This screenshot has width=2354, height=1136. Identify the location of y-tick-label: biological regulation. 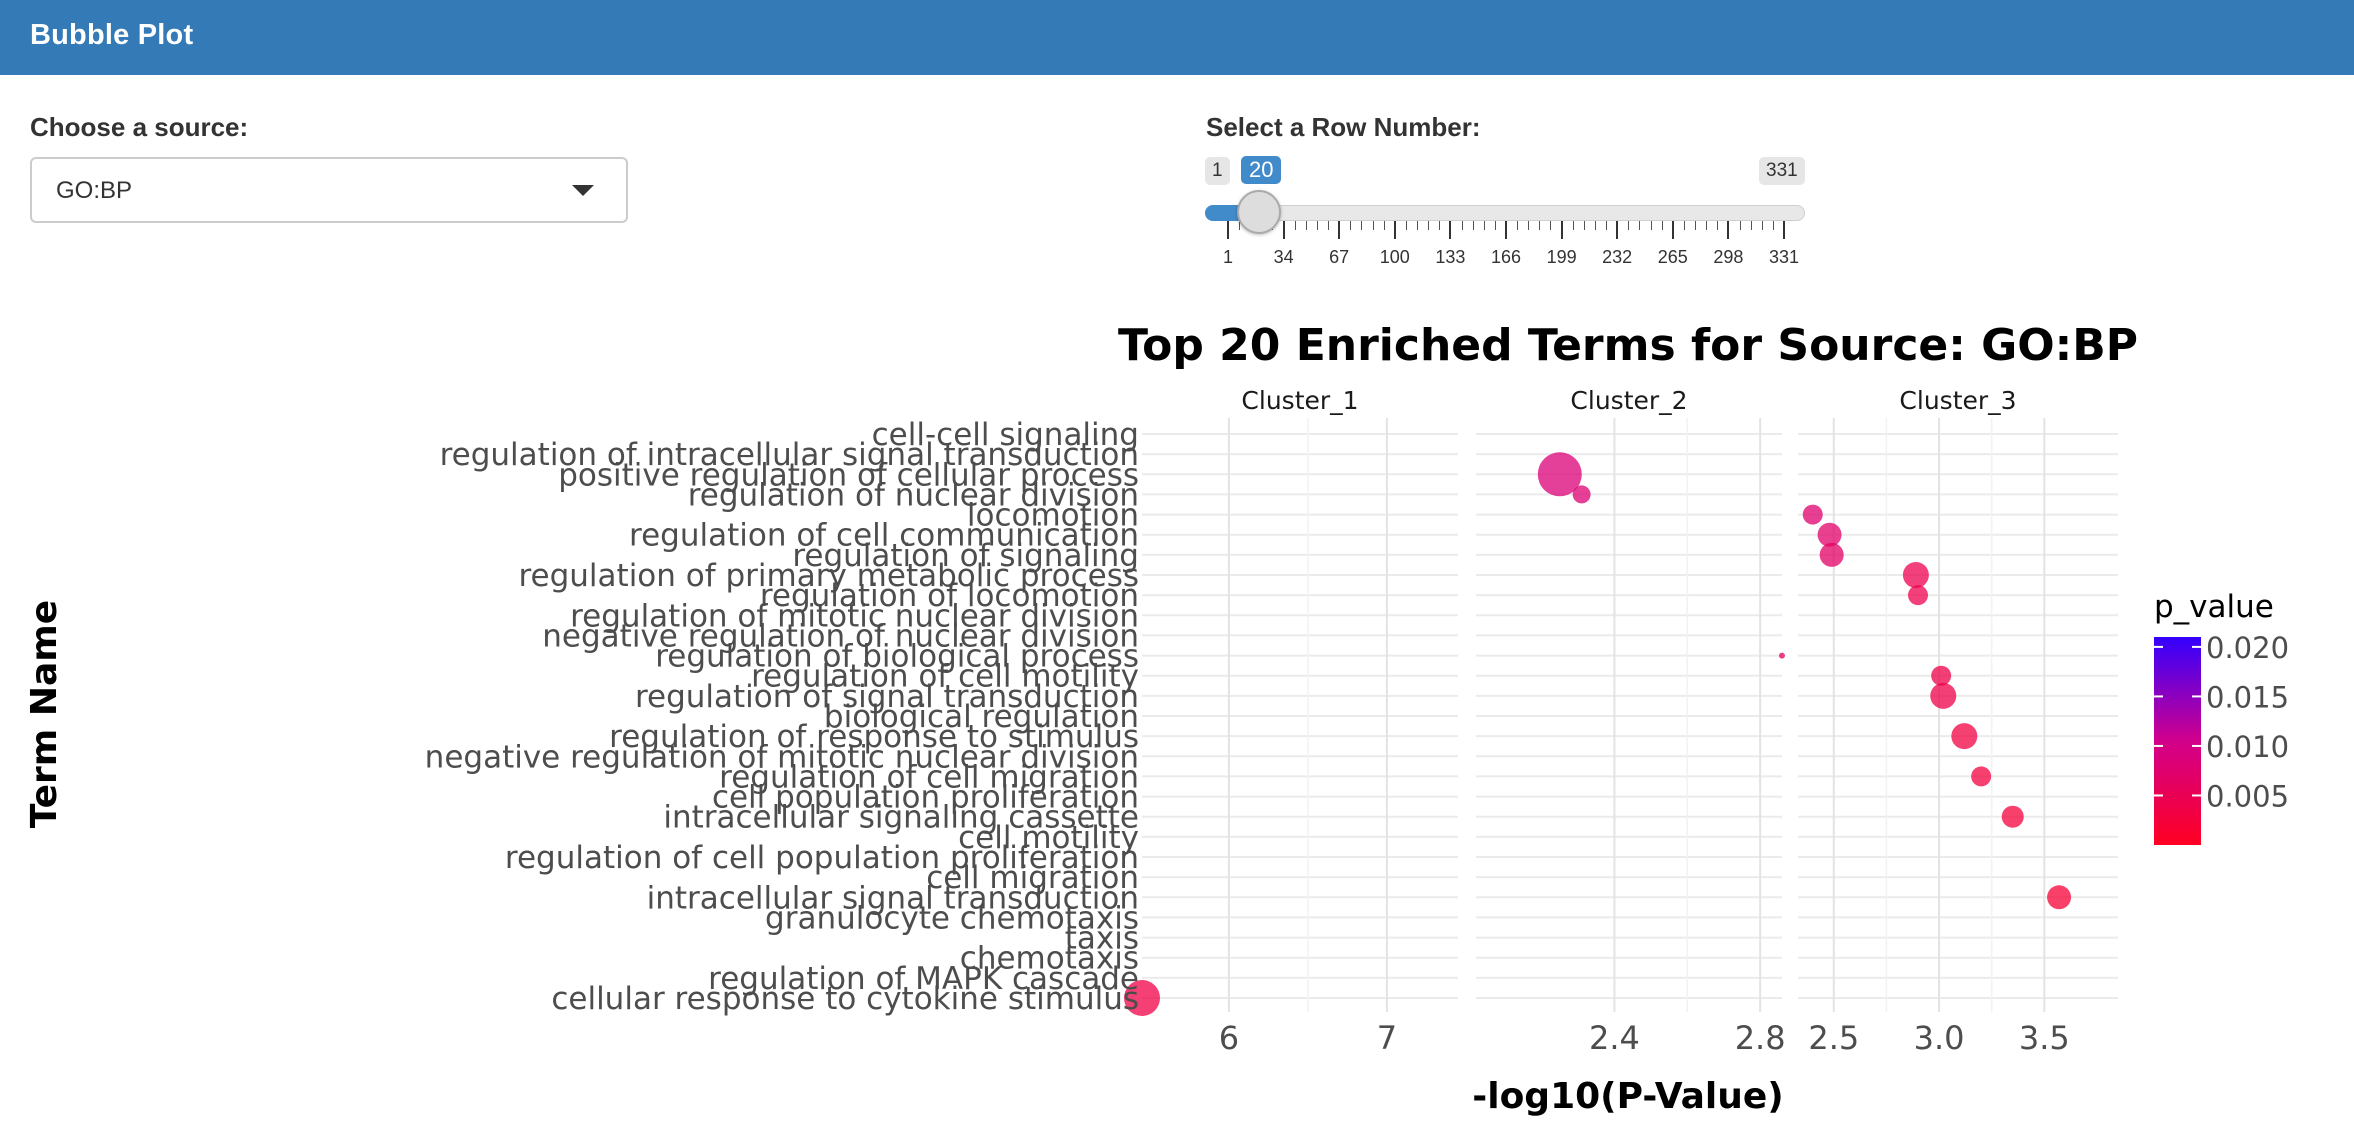
(981, 717).